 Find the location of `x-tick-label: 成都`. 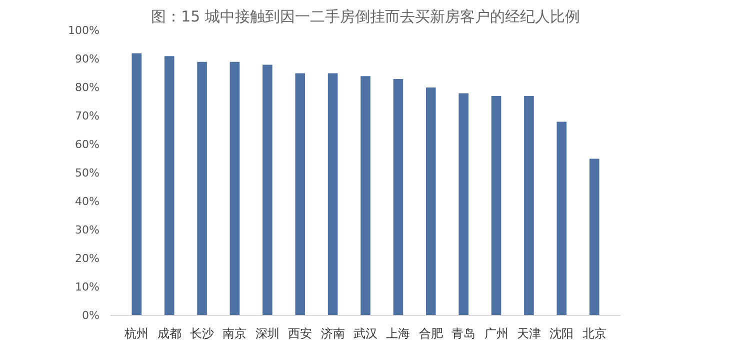

x-tick-label: 成都 is located at coordinates (169, 333).